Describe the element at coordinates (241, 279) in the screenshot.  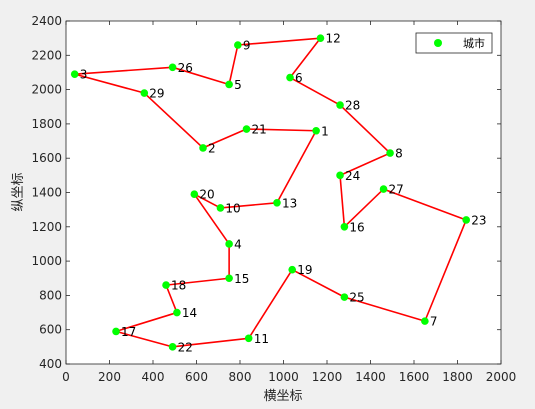
I see `city-label: 15` at that location.